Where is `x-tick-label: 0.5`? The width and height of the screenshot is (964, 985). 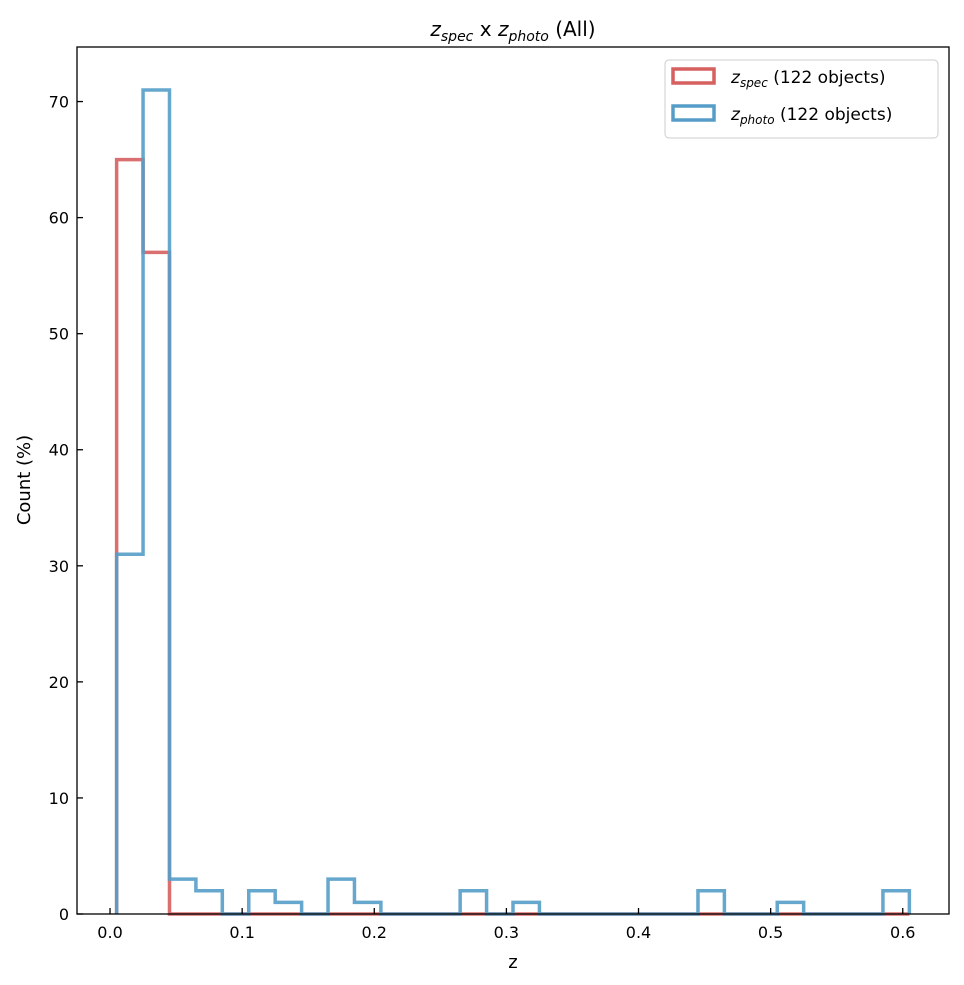
x-tick-label: 0.5 is located at coordinates (770, 932).